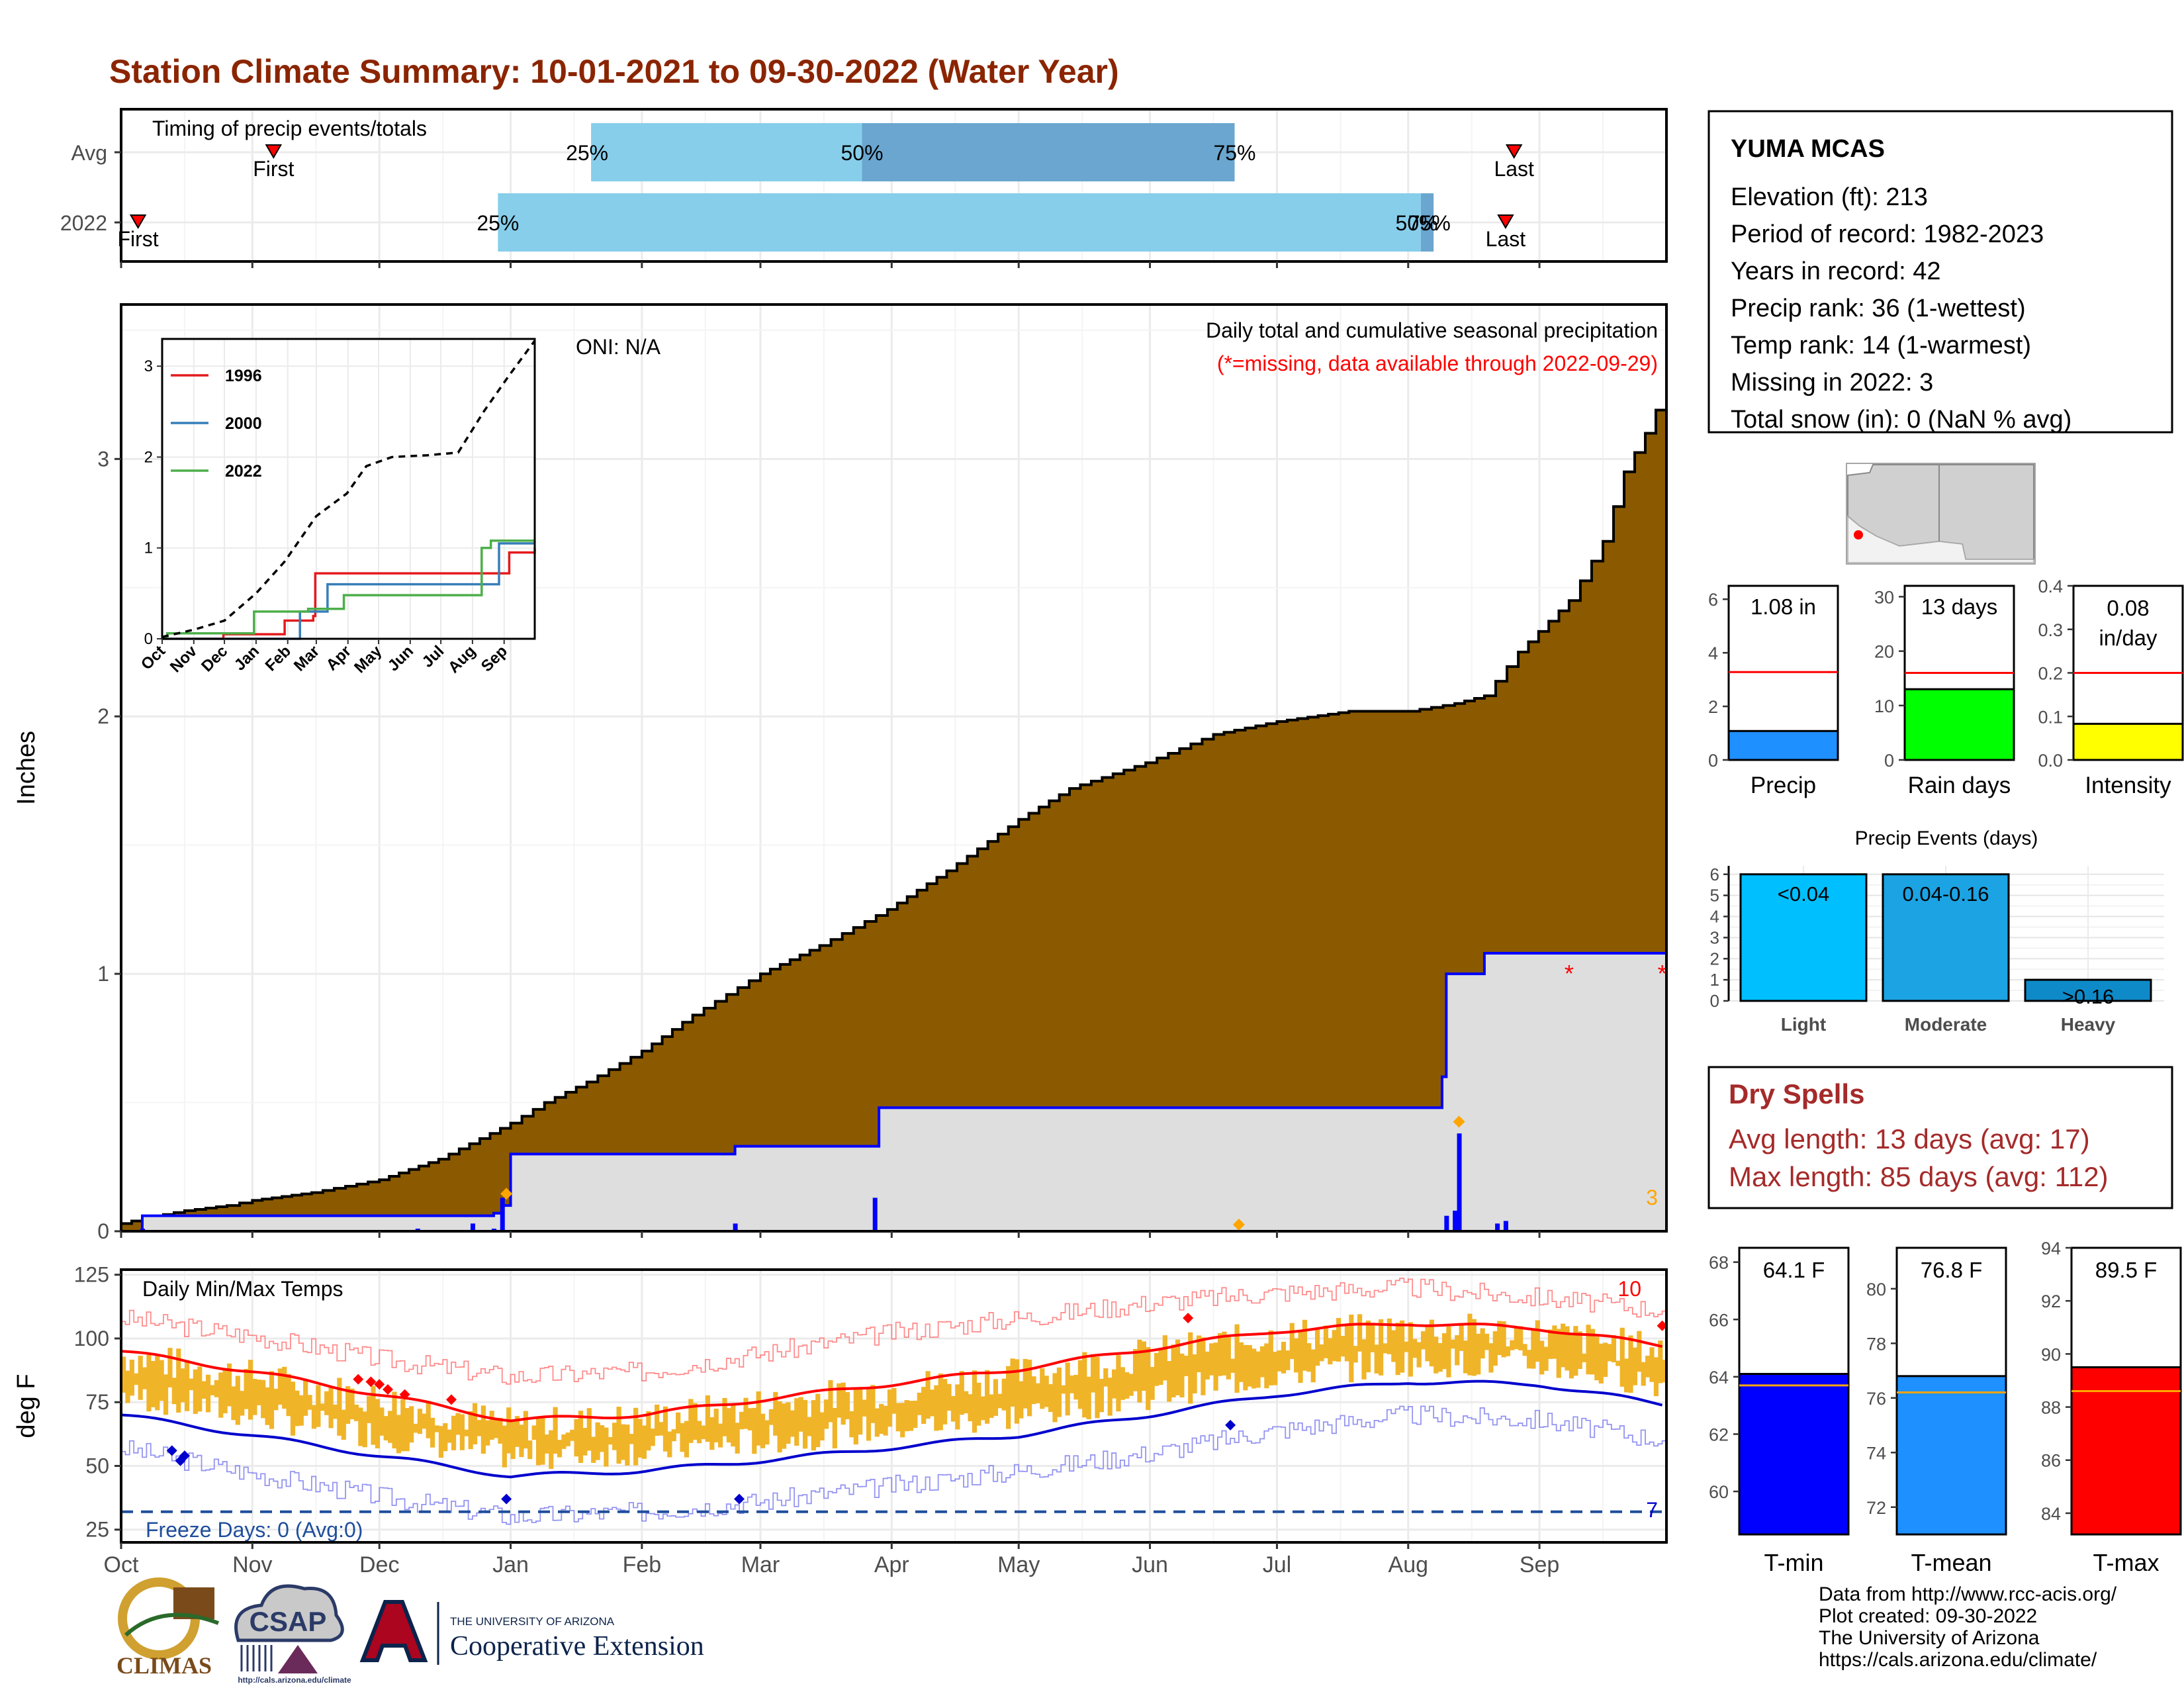 This screenshot has width=2184, height=1688. Describe the element at coordinates (1629, 1289) in the screenshot. I see `record-high-count: 10` at that location.